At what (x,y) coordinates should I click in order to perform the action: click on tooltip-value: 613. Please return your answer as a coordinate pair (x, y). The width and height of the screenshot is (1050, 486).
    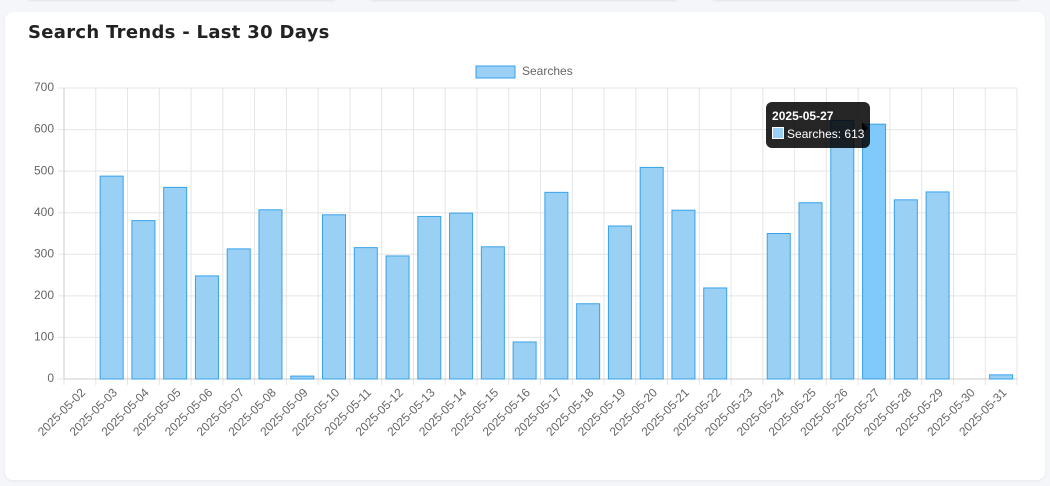
    Looking at the image, I should click on (854, 134).